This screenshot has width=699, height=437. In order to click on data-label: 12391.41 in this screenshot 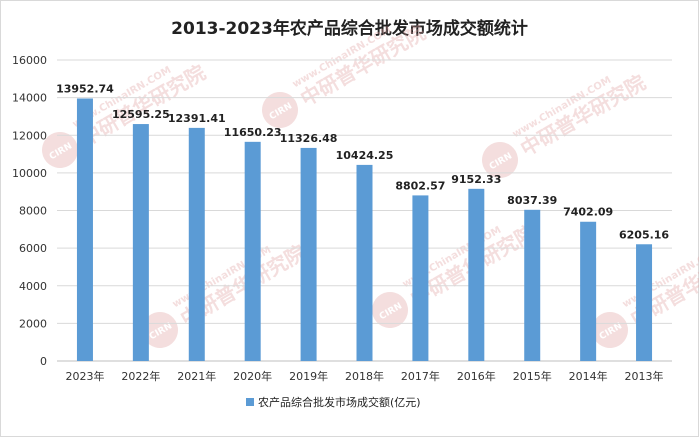, I will do `click(197, 118)`.